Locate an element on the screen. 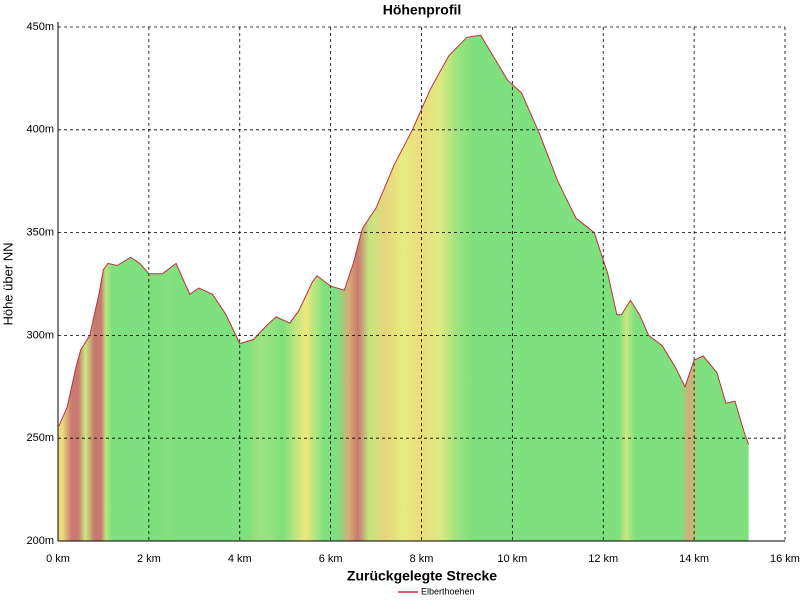 The width and height of the screenshot is (800, 600). y-tick-label: 350m is located at coordinates (40, 233).